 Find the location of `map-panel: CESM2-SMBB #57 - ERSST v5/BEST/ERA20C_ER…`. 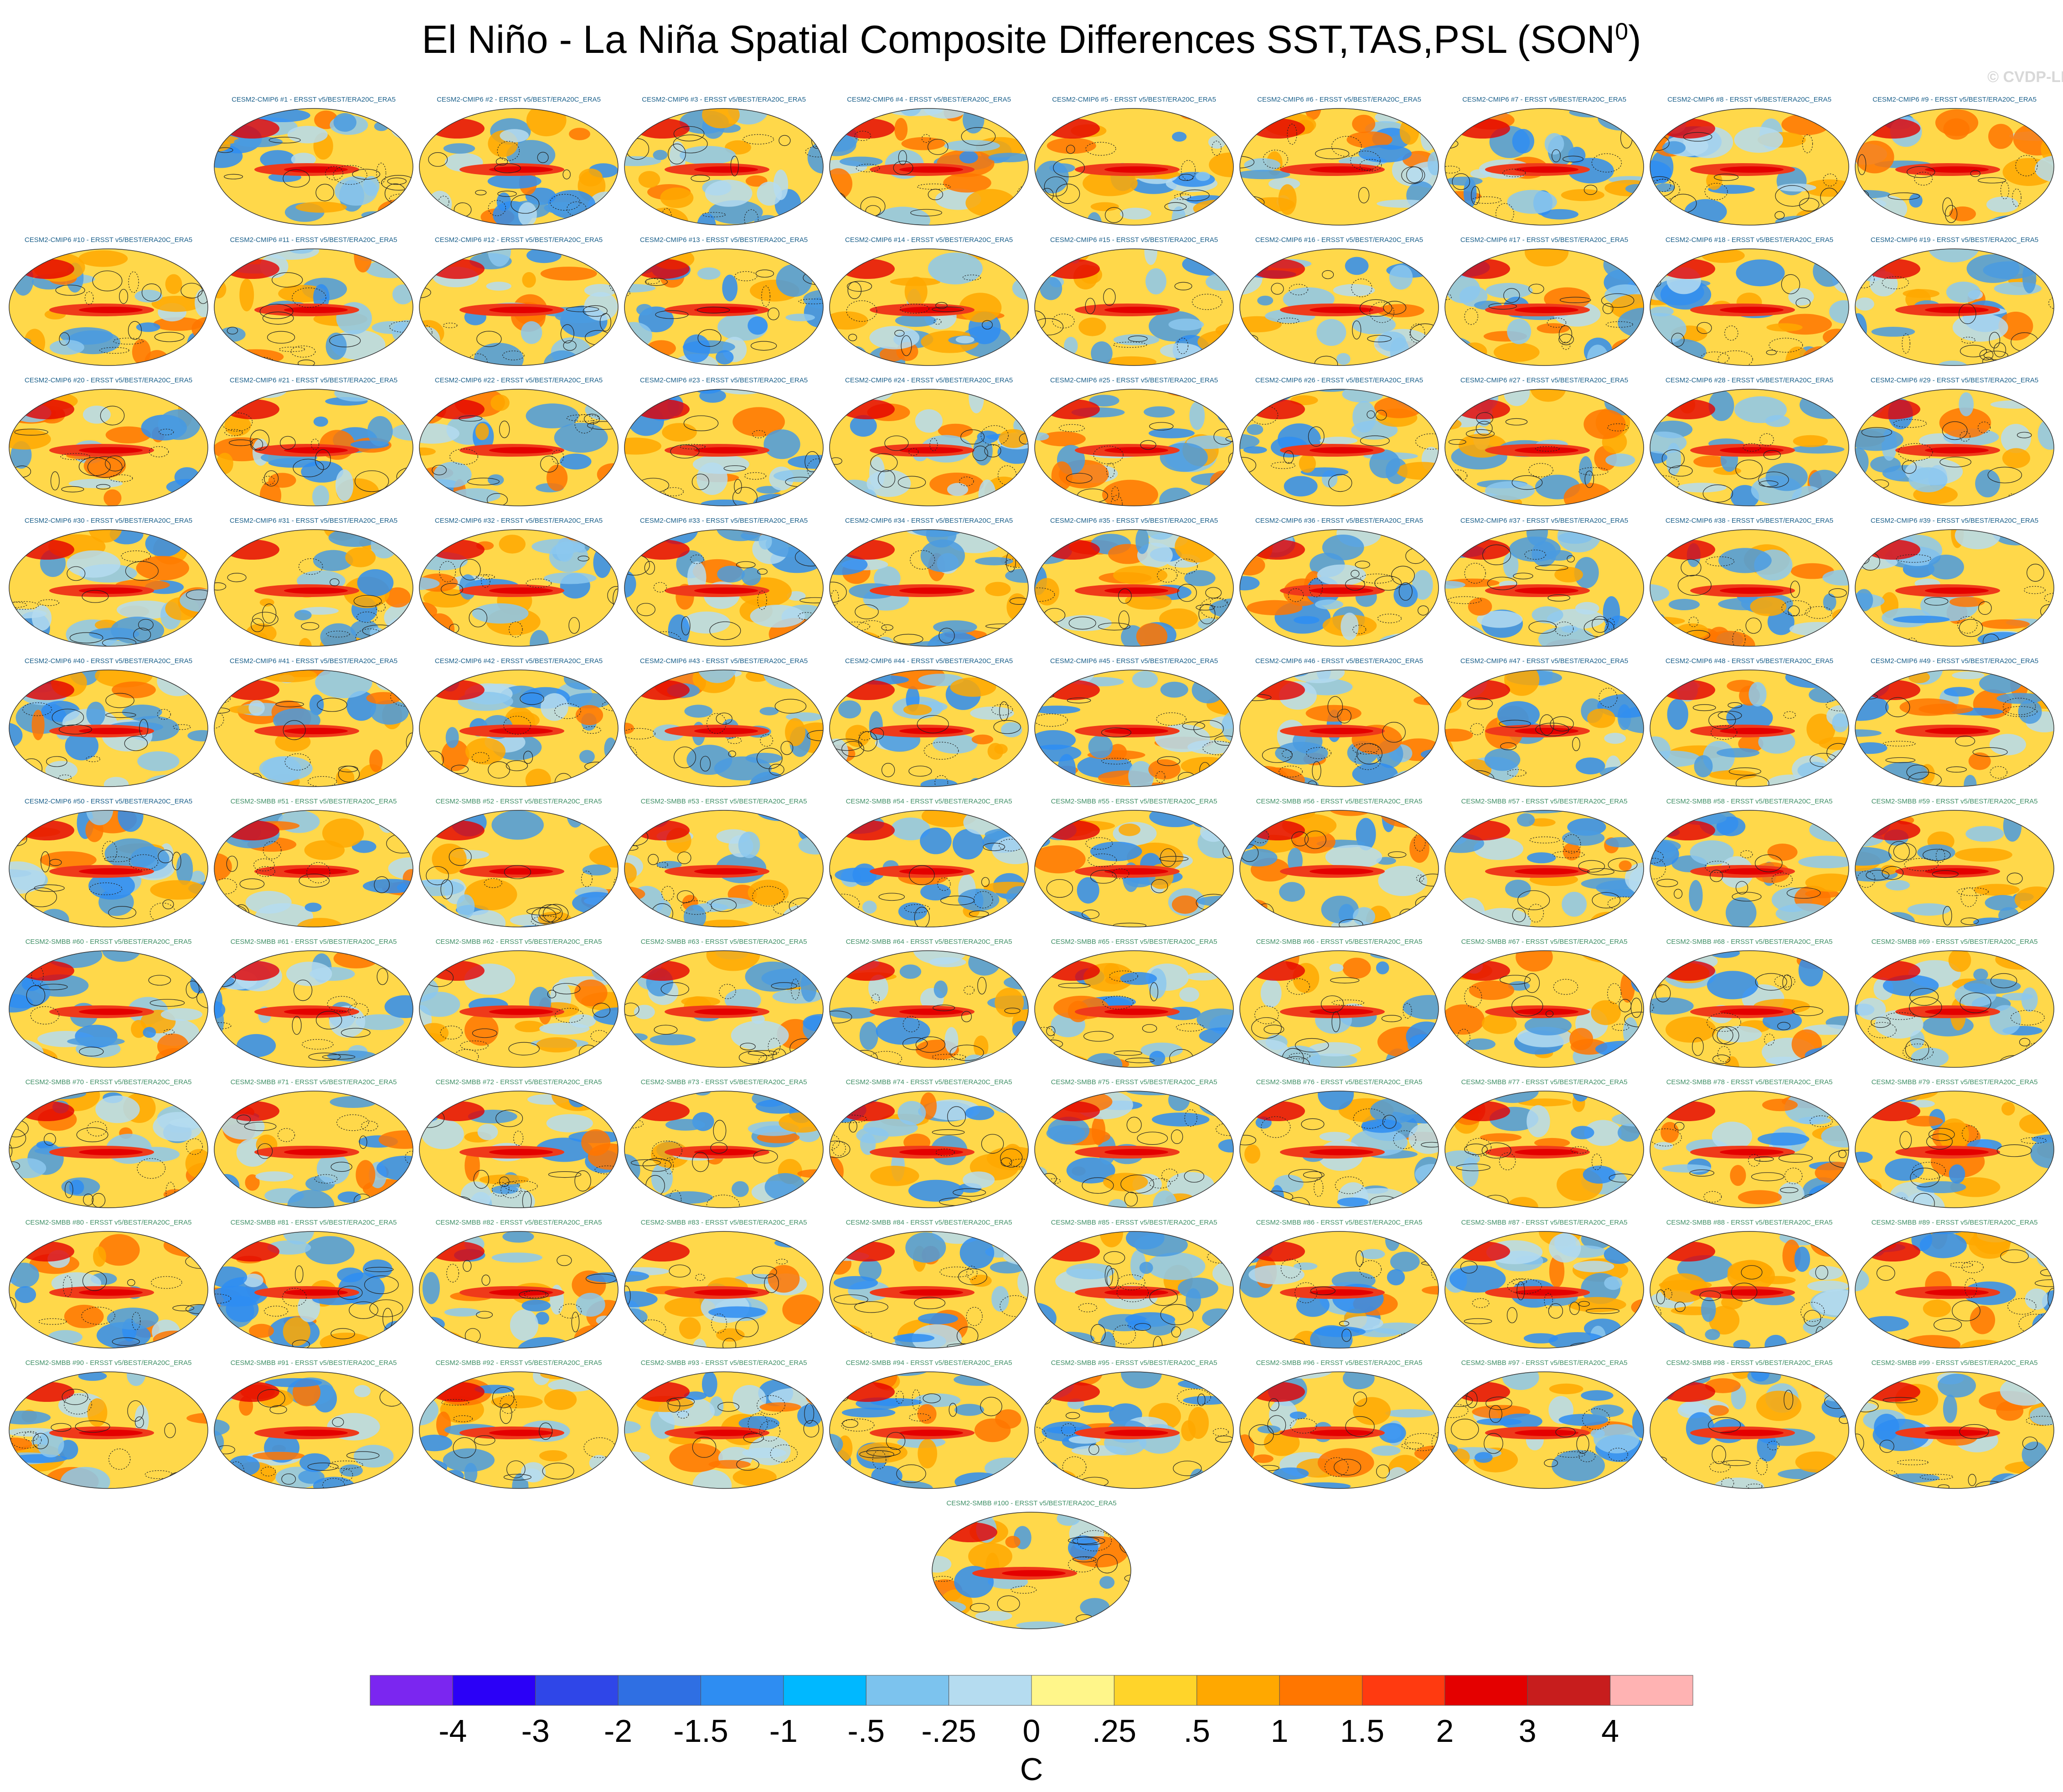

map-panel: CESM2-SMBB #57 - ERSST v5/BEST/ERA20C_ER… is located at coordinates (1544, 864).